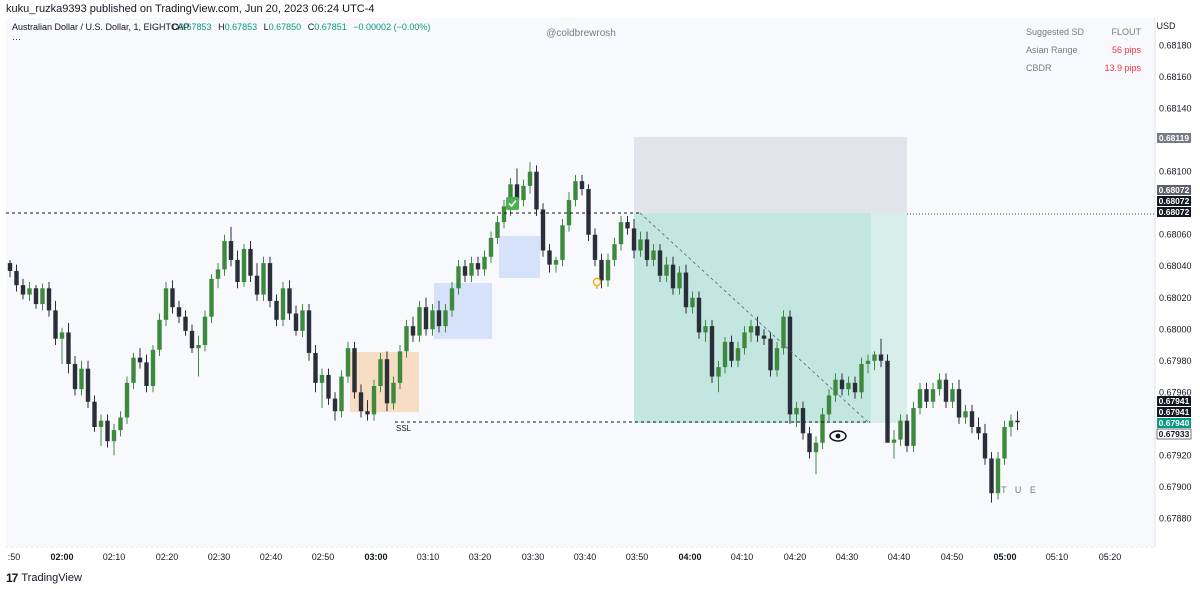  What do you see at coordinates (1175, 109) in the screenshot?
I see `y-tick-label: 0.68140` at bounding box center [1175, 109].